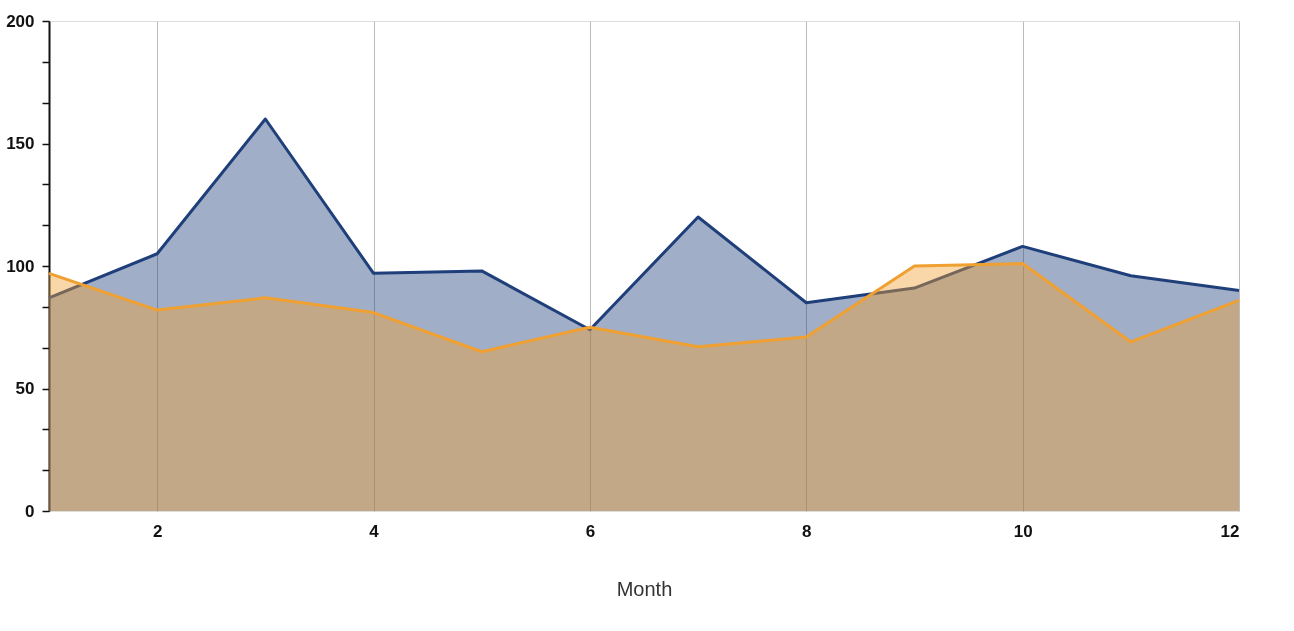 The width and height of the screenshot is (1294, 631). I want to click on y-tick-label: 0, so click(30, 511).